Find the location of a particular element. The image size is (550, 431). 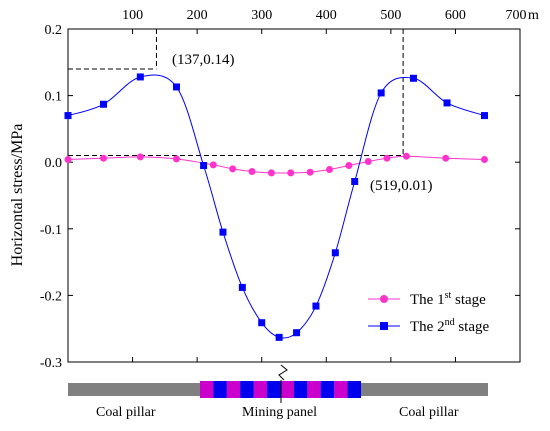

x-tick-label: 600 is located at coordinates (455, 15).